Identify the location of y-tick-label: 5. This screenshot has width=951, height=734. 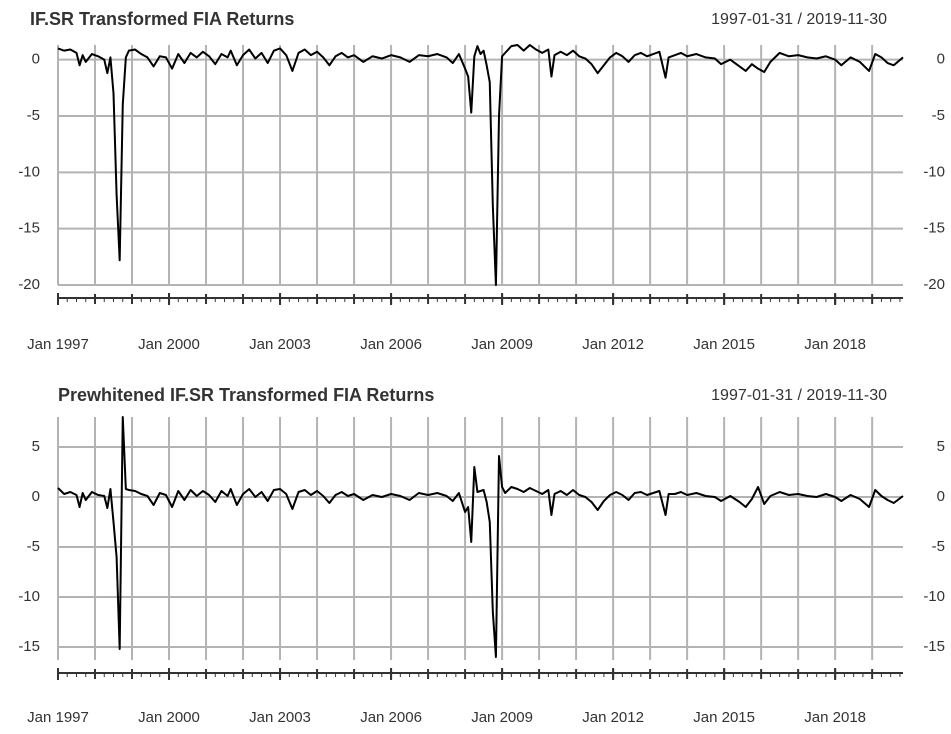
(36, 446).